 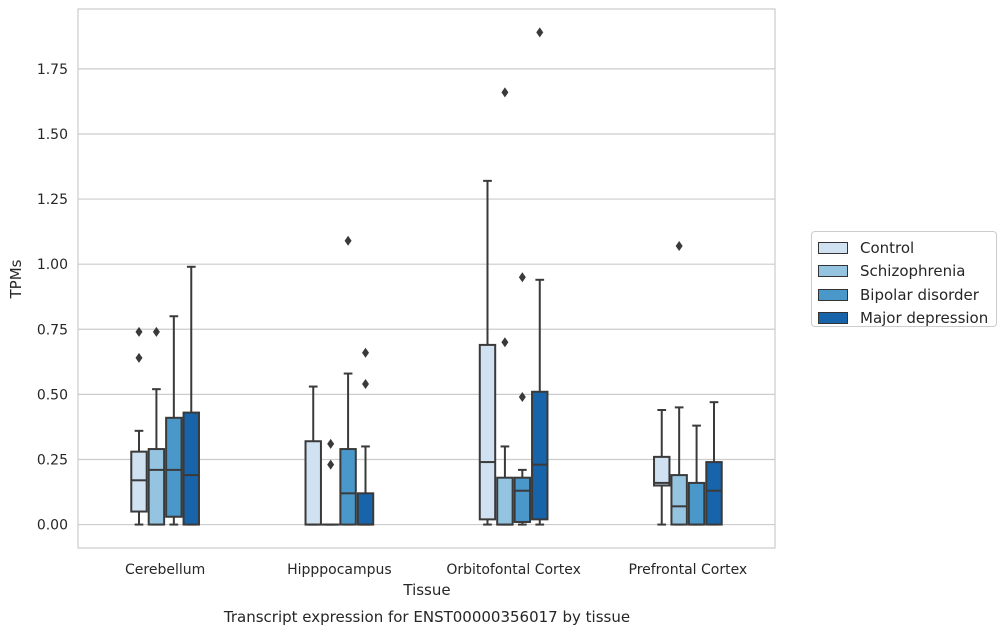 What do you see at coordinates (16, 279) in the screenshot?
I see `y-axis-label: TPMs` at bounding box center [16, 279].